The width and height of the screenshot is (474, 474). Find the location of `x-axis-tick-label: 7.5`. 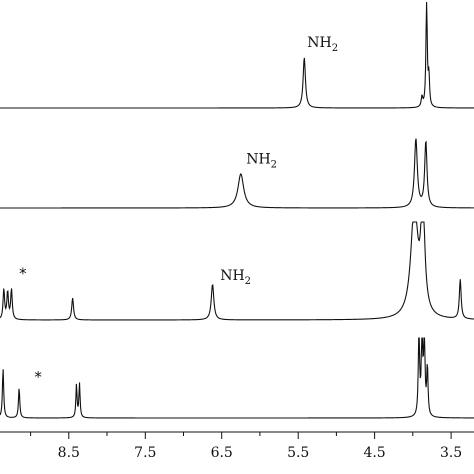

x-axis-tick-label: 7.5 is located at coordinates (145, 453).